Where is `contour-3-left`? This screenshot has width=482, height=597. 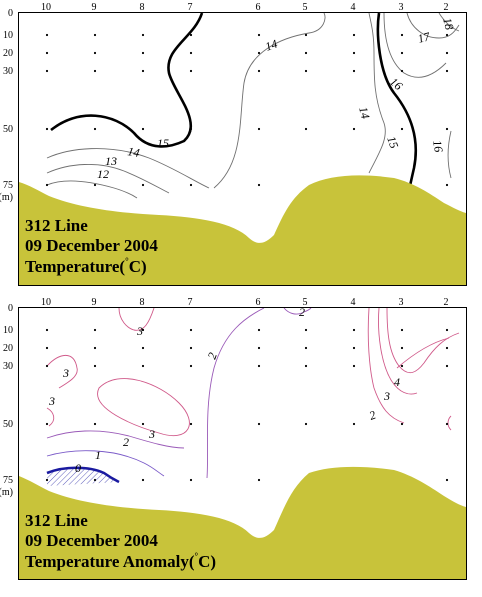
contour-3-left is located at coordinates (62, 371).